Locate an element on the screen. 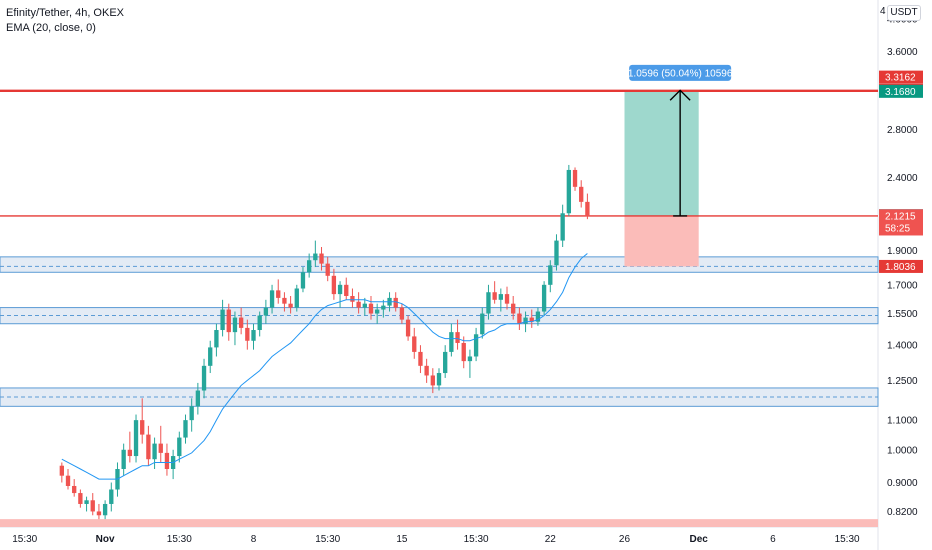 The height and width of the screenshot is (550, 932). symbol-title: Efinity/Tether, 4h, OKEX is located at coordinates (65, 13).